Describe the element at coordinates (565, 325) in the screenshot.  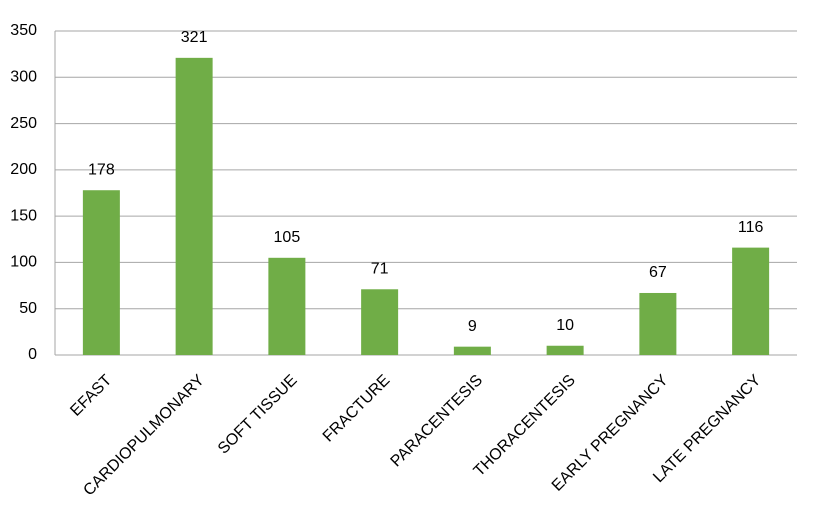
I see `data-label: 10` at that location.